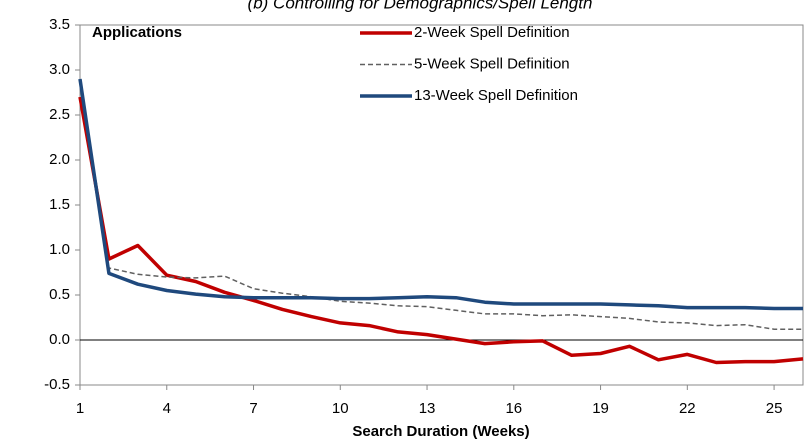 The height and width of the screenshot is (442, 805). Describe the element at coordinates (167, 408) in the screenshot. I see `x-tick-label: 4` at that location.